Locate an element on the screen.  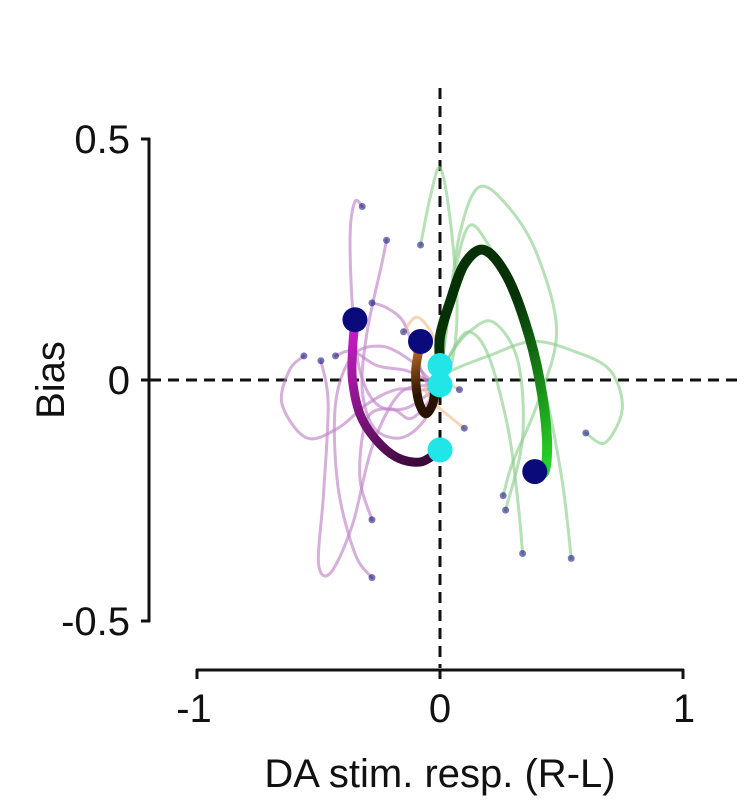
y-tick-label-mid: 0 is located at coordinates (119, 381).